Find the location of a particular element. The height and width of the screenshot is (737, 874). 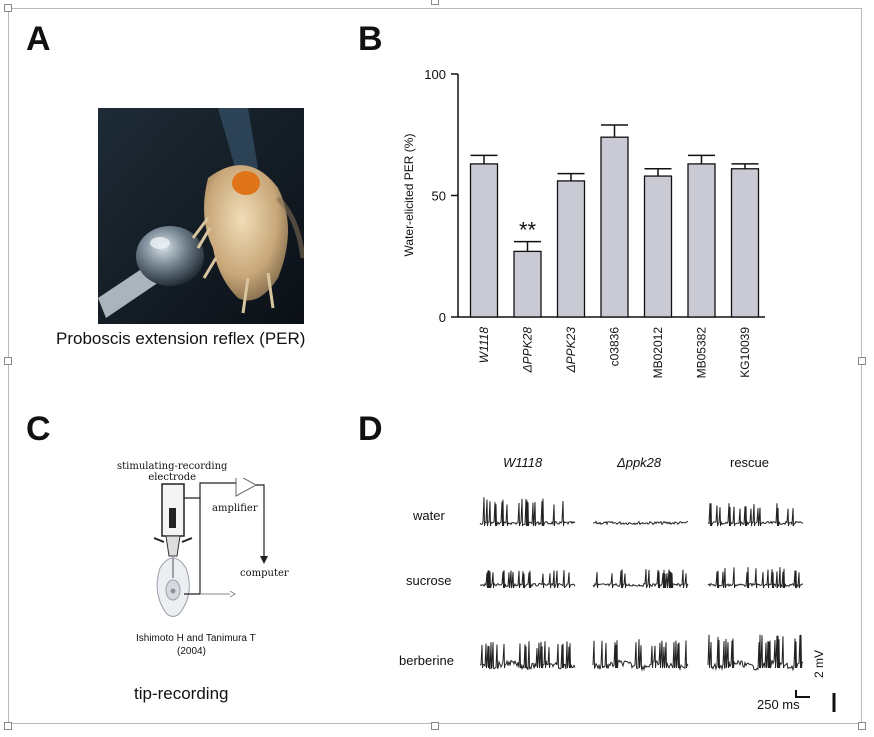

resize-handle-top is located at coordinates (435, 2).